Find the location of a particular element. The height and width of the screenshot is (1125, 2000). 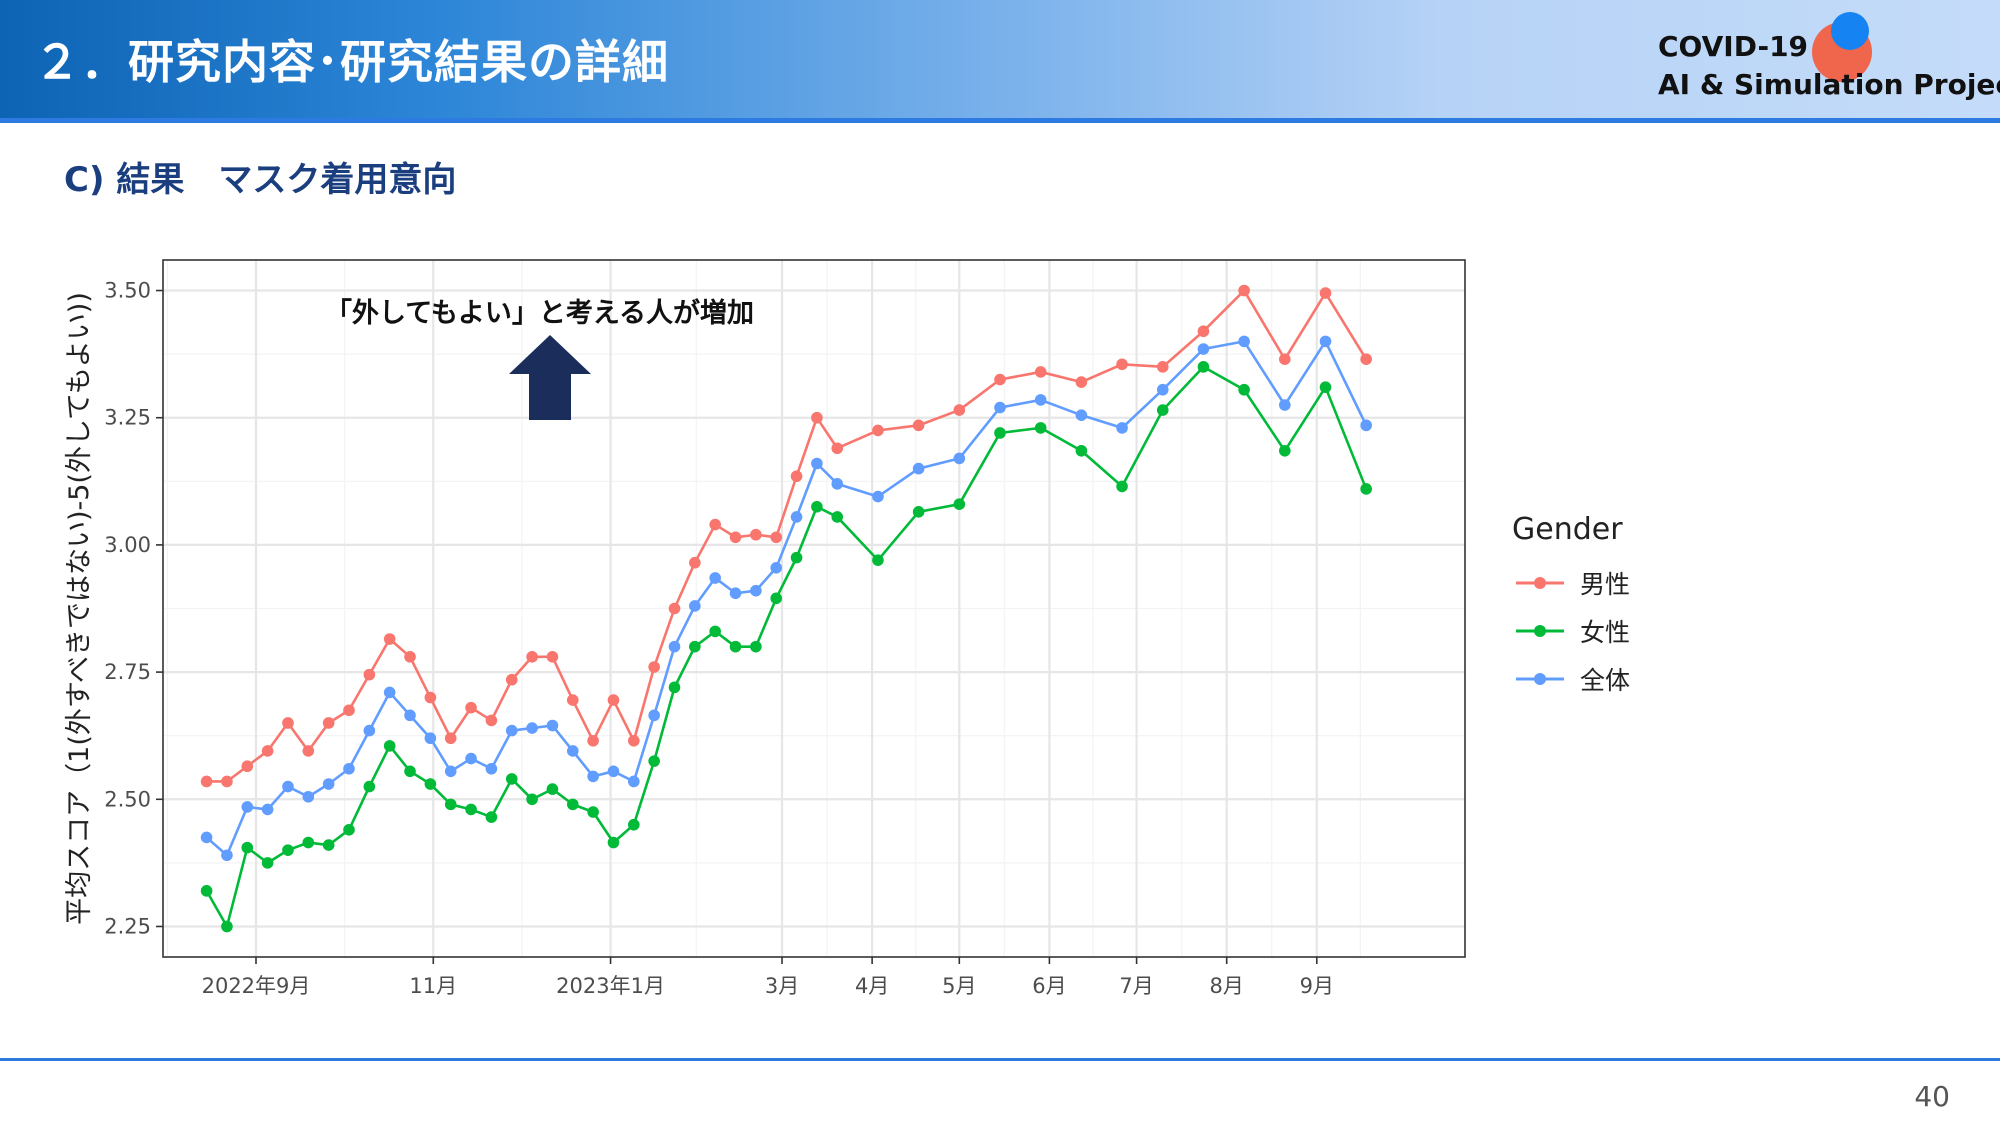

chart-legend: Gender 男性 女性 全体 is located at coordinates (1642, 607).